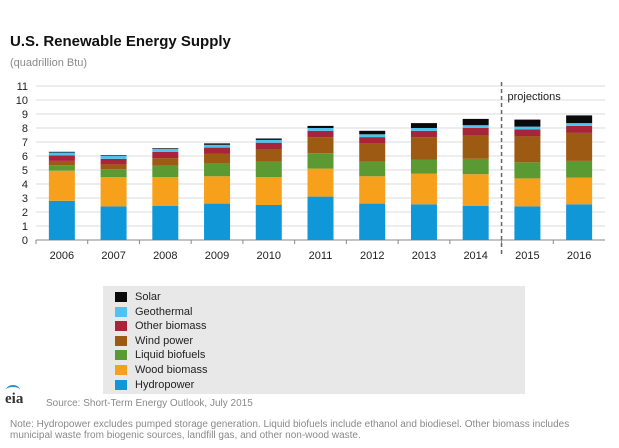  Describe the element at coordinates (164, 340) in the screenshot. I see `legend-label: Wind power` at that location.